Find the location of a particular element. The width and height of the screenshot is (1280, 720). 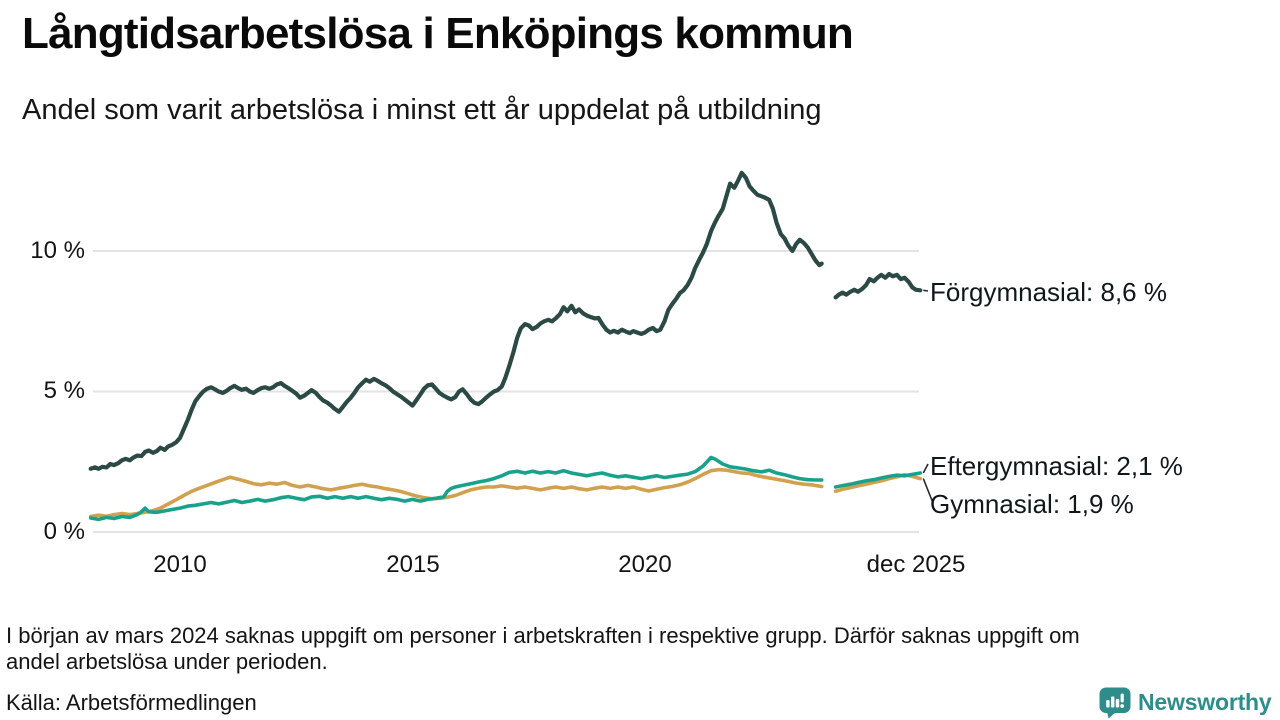

page-title: Långtidsarbetslösa i Enköpings kommun is located at coordinates (438, 33).